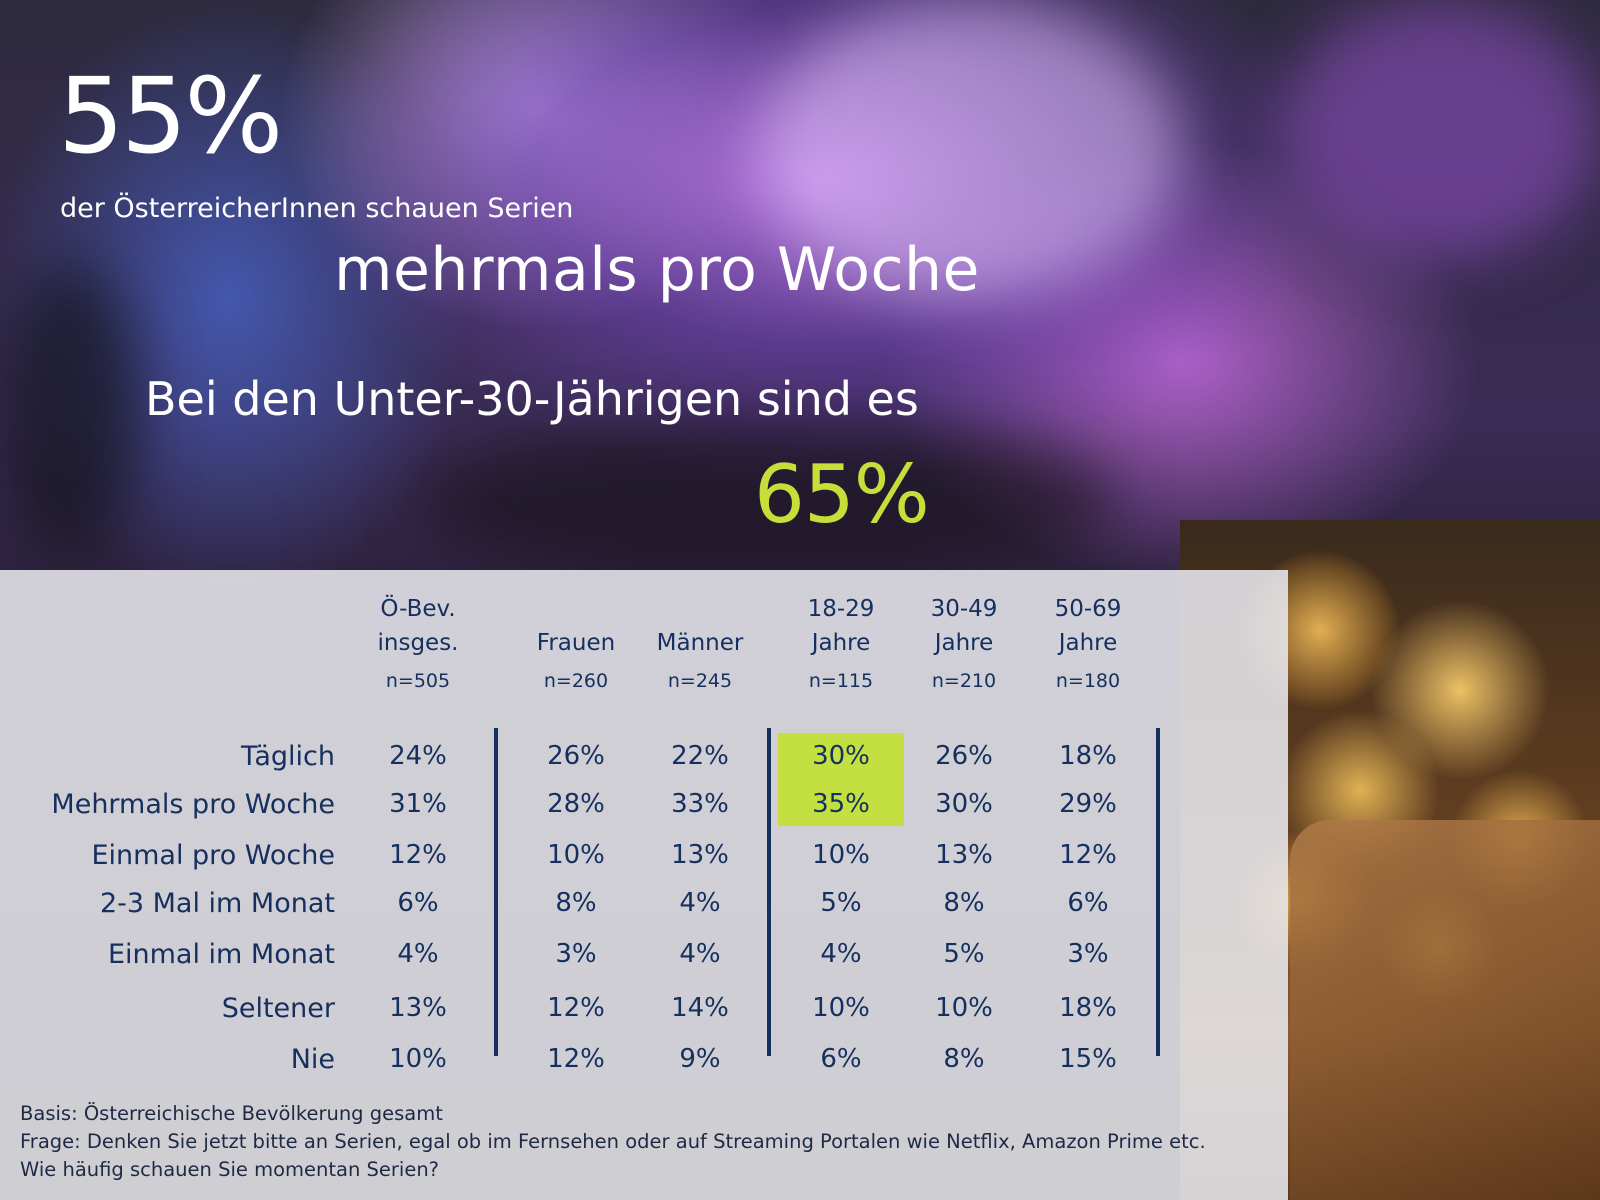 The height and width of the screenshot is (1200, 1600). I want to click on table-cell-r2-c4: 13%, so click(964, 855).